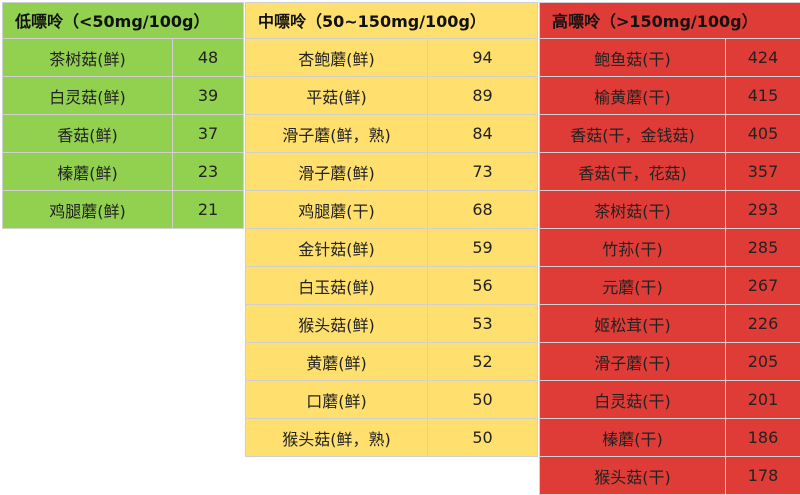 The width and height of the screenshot is (800, 495). I want to click on mushroom-name: 白玉菇(鲜), so click(336, 286).